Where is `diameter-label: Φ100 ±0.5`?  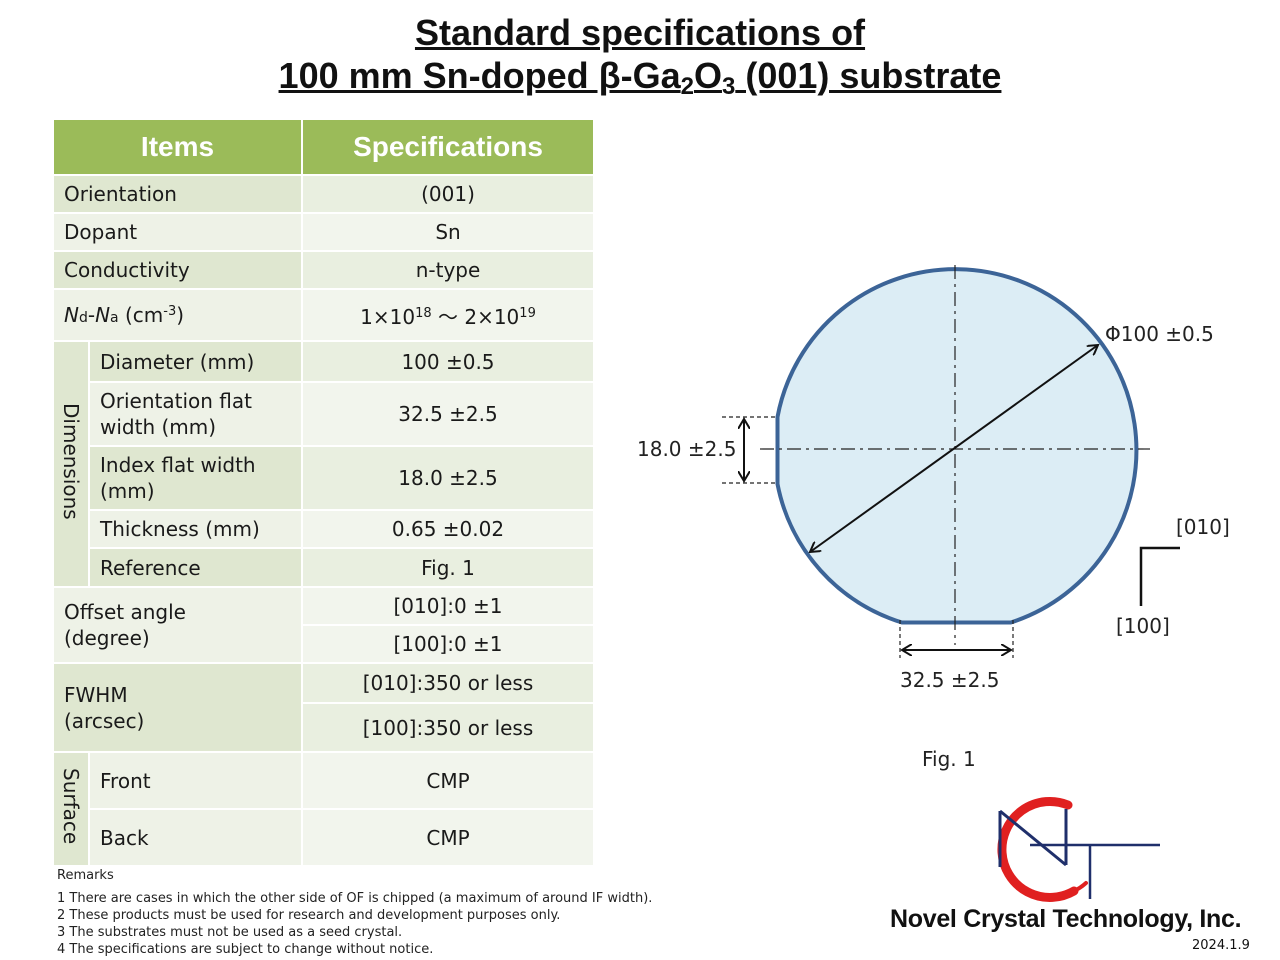 diameter-label: Φ100 ±0.5 is located at coordinates (1159, 334).